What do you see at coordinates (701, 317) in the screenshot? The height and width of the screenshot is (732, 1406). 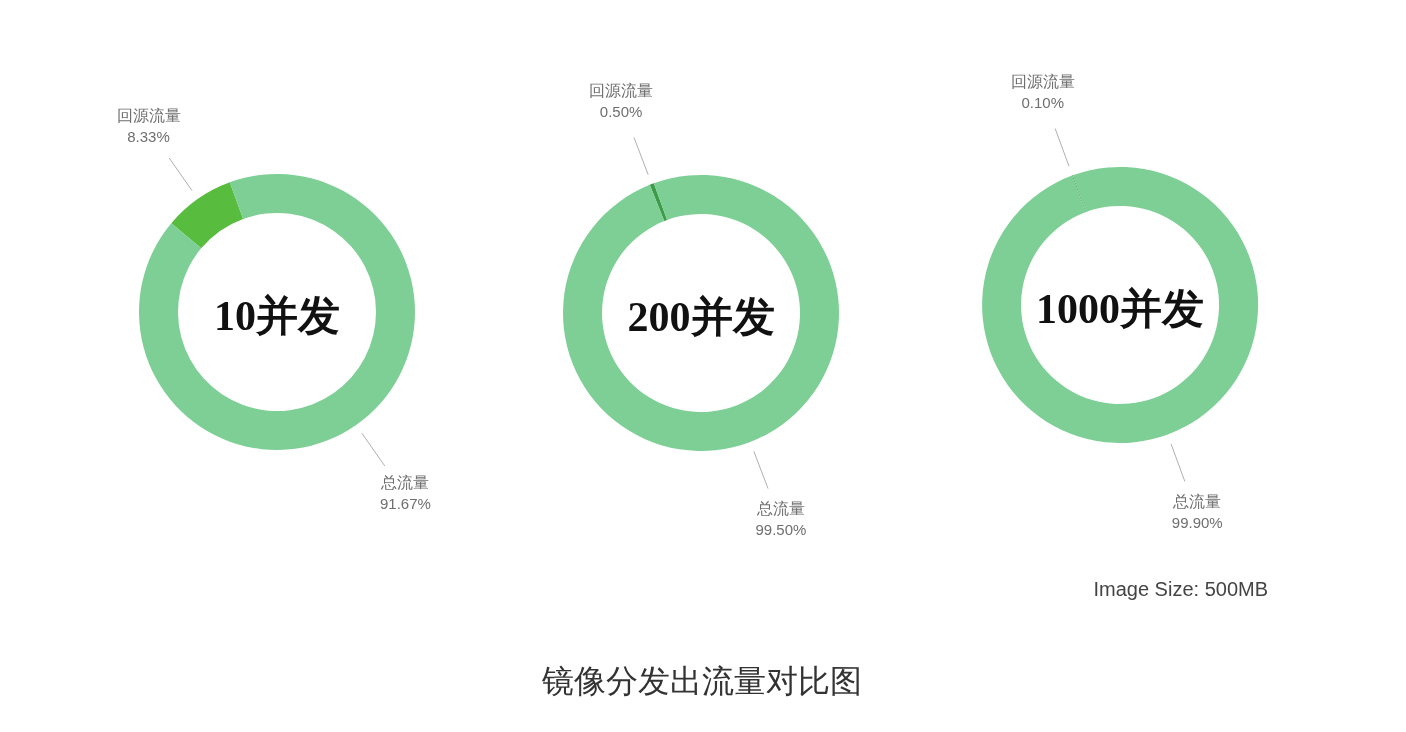 I see `text: 200并发` at bounding box center [701, 317].